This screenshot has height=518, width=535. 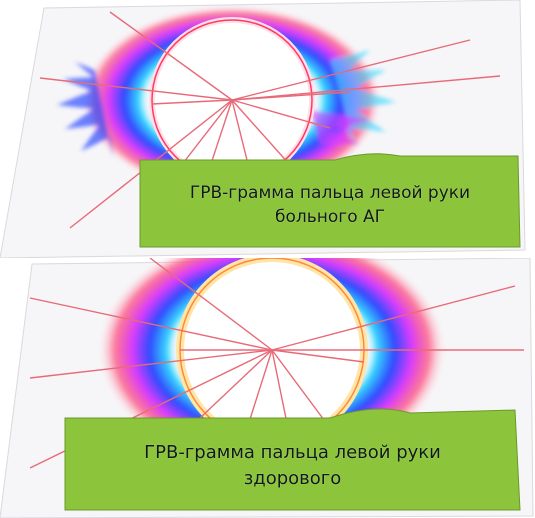 I want to click on top-caption-line2: больного АГ, so click(x=330, y=217).